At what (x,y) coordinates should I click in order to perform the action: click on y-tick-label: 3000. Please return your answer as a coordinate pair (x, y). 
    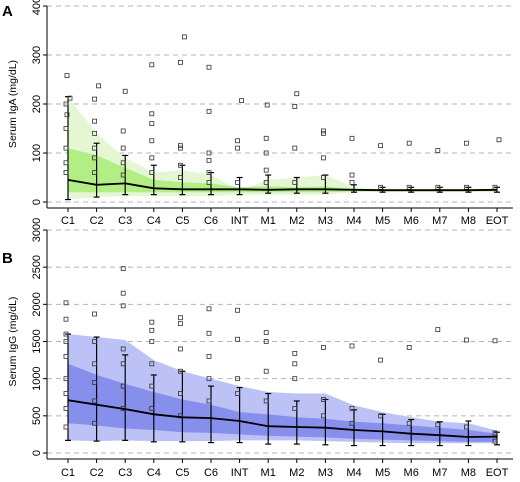
    Looking at the image, I should click on (37, 230).